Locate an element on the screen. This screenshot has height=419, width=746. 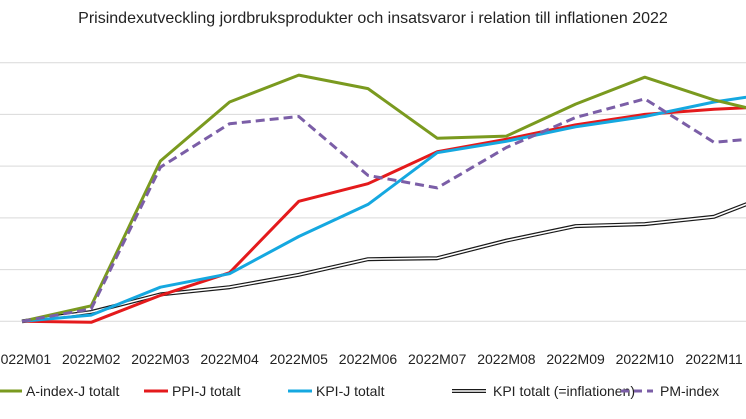
x-tick-label: 2022M04 is located at coordinates (229, 359).